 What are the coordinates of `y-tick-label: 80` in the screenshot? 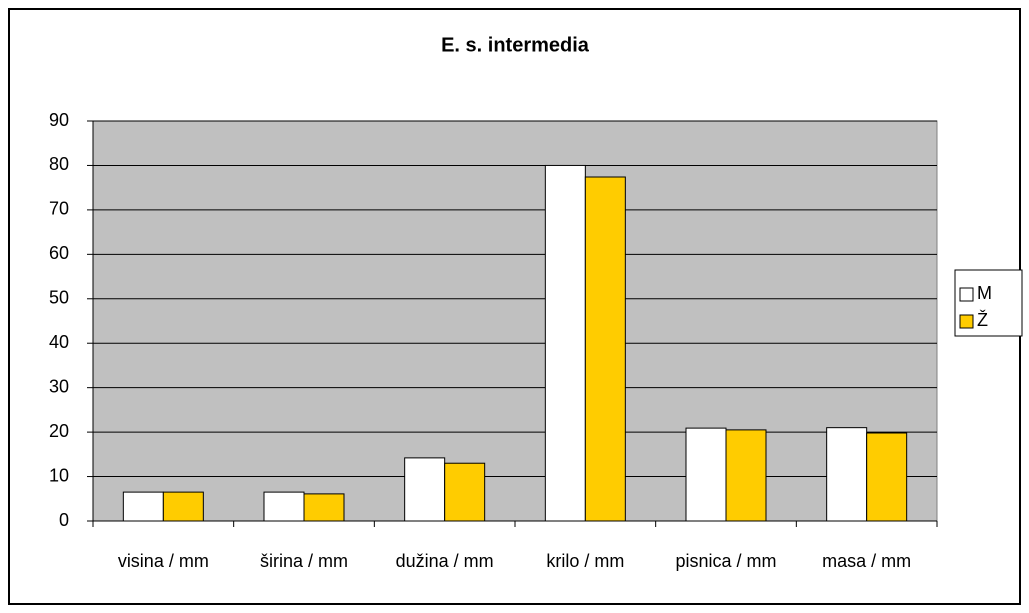 It's located at (59, 164).